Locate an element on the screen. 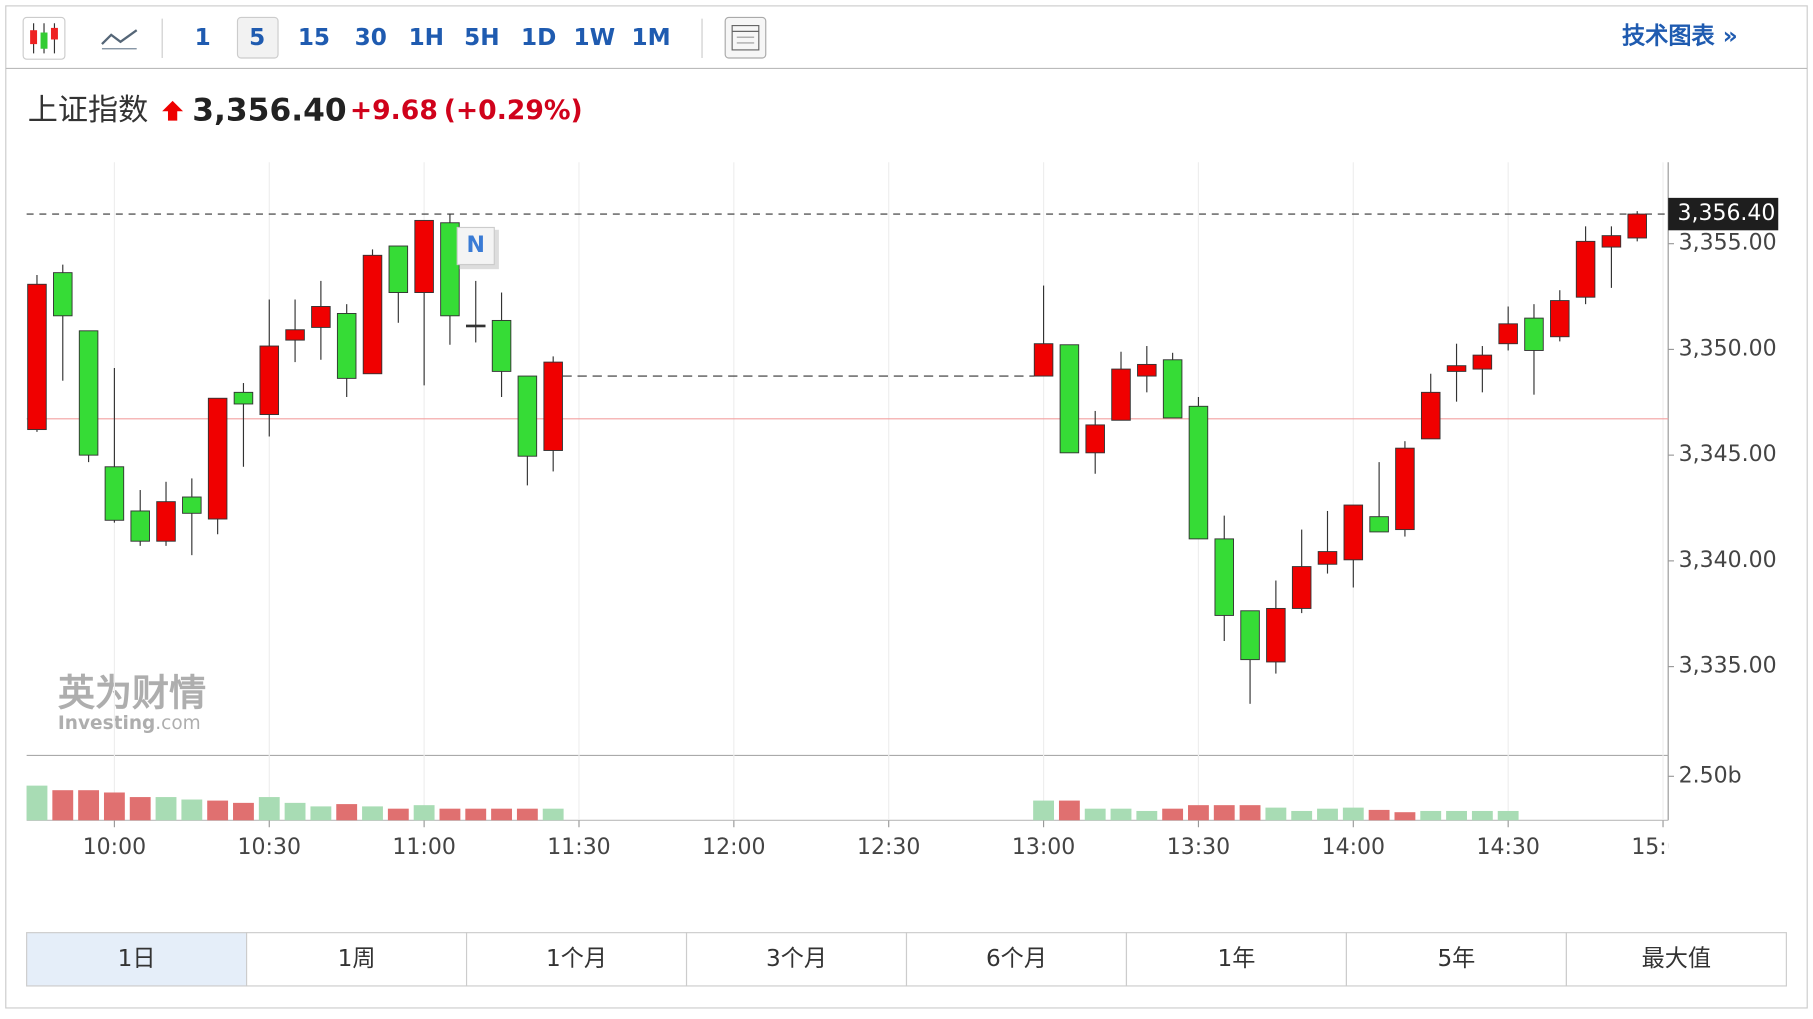  range-label: 1周 is located at coordinates (357, 959).